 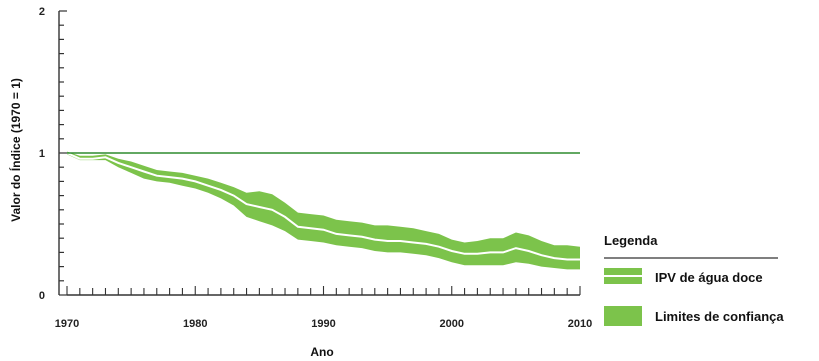 I want to click on x-axis-title: Ano, so click(x=321, y=352).